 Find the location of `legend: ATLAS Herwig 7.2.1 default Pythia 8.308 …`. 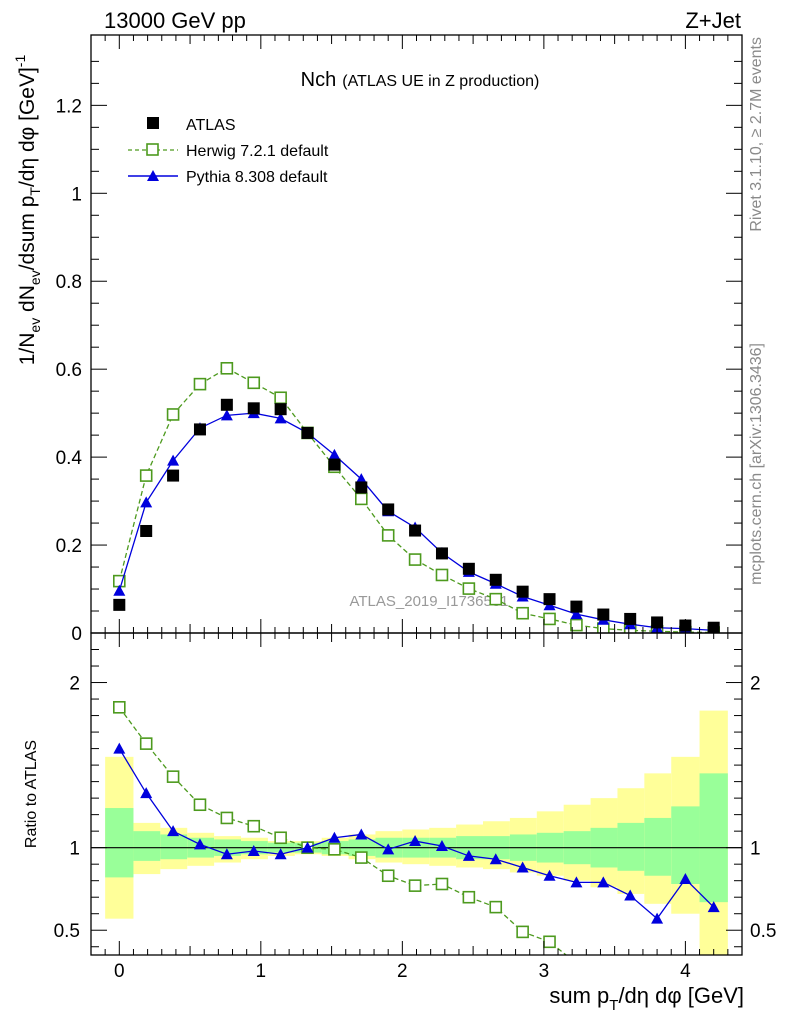

legend: ATLAS Herwig 7.2.1 default Pythia 8.308 … is located at coordinates (228, 151).